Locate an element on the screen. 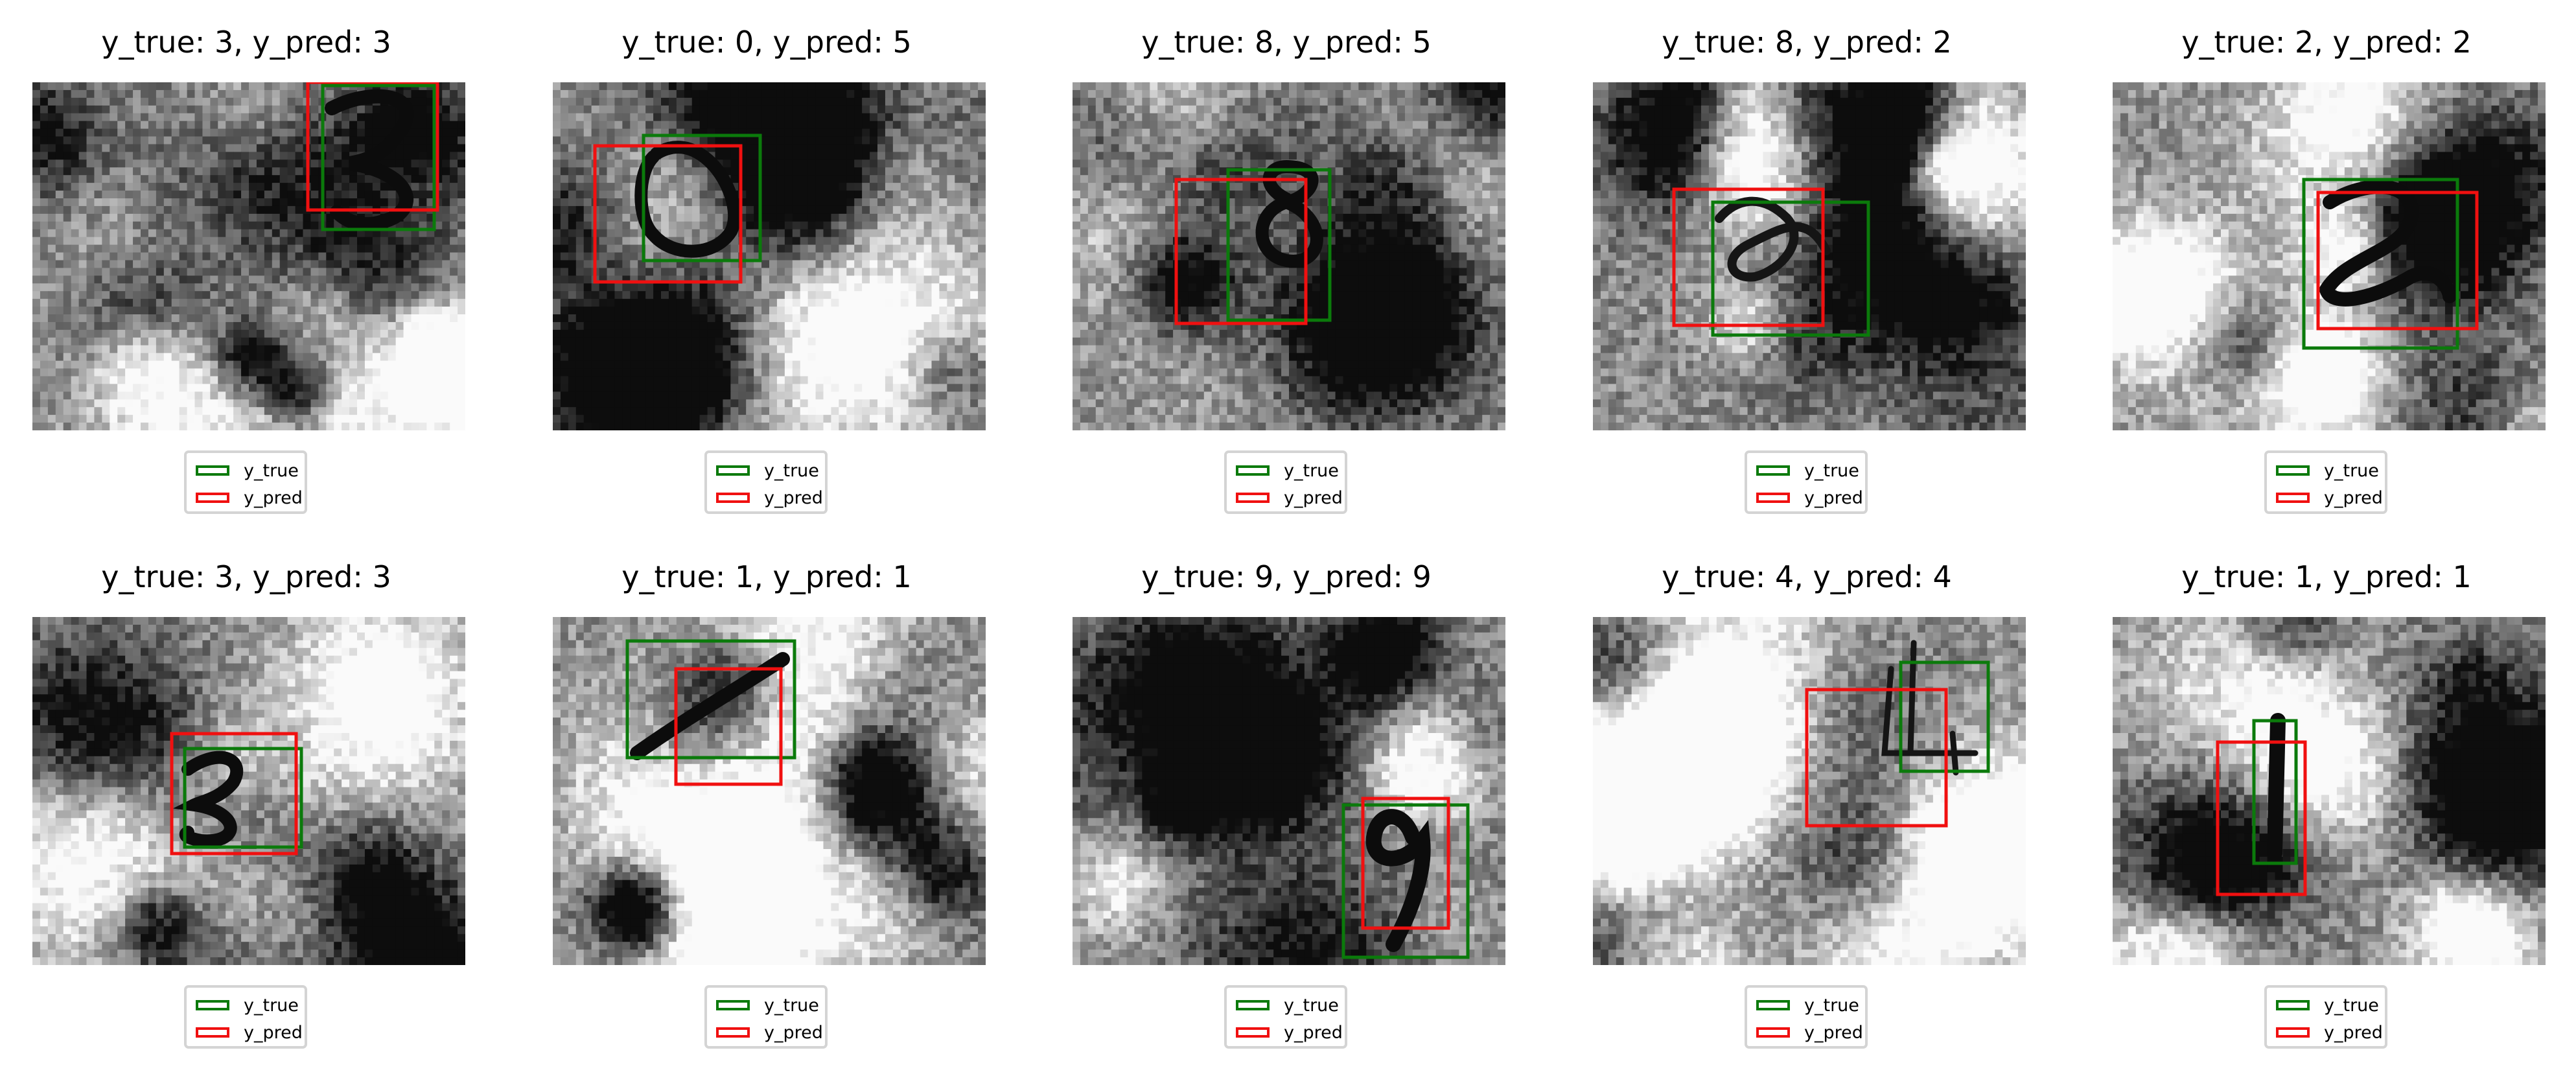 This screenshot has height=1083, width=2576. noise-layer is located at coordinates (770, 256).